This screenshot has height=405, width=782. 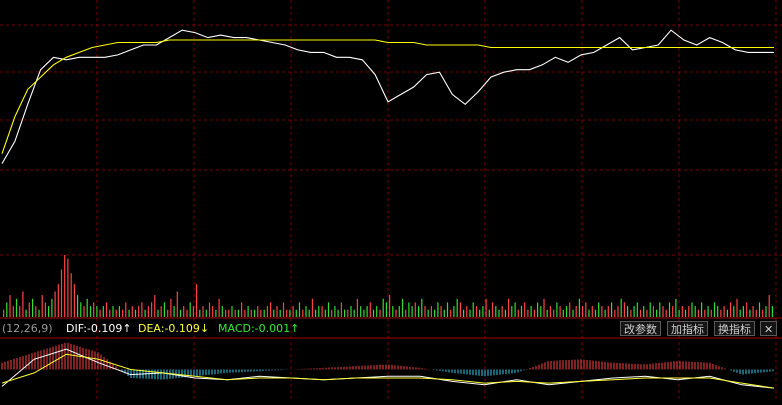 What do you see at coordinates (640, 328) in the screenshot?
I see `change-params-button: 改参数` at bounding box center [640, 328].